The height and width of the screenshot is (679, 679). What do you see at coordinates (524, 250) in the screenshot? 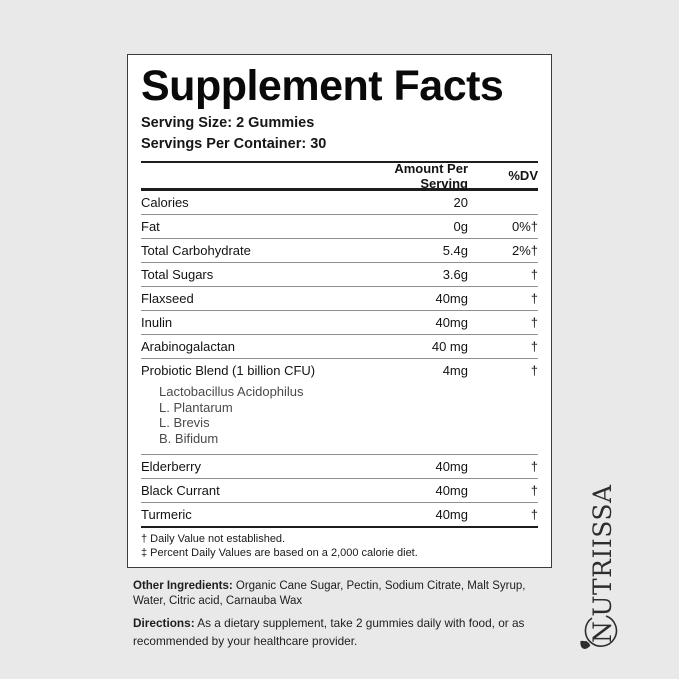
I see `row-dv: 2%†` at bounding box center [524, 250].